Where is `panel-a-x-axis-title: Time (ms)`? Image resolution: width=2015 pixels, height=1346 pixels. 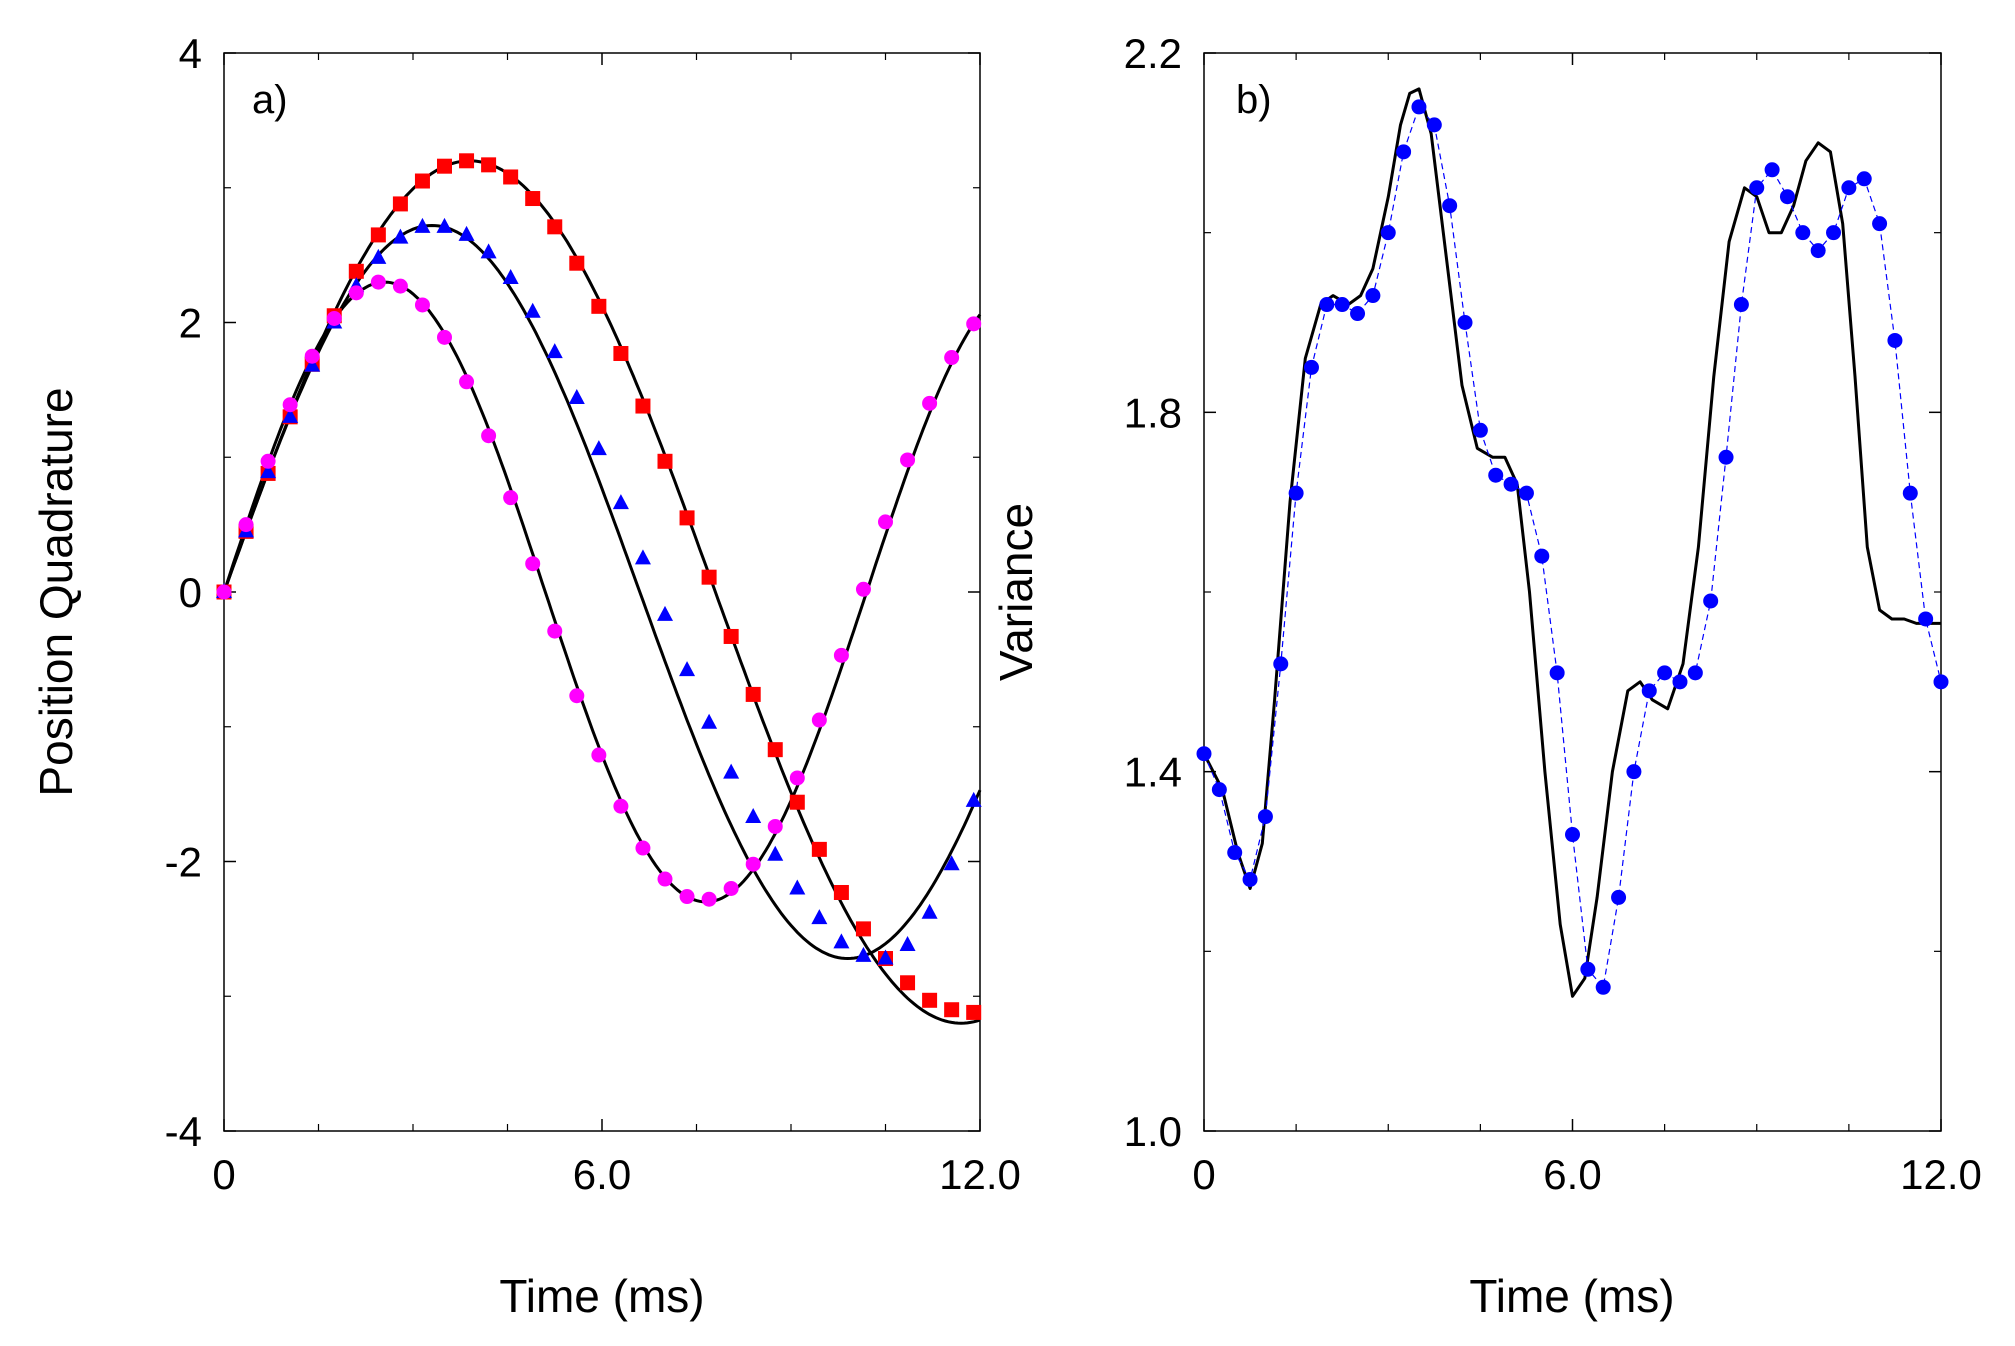 panel-a-x-axis-title: Time (ms) is located at coordinates (601, 1296).